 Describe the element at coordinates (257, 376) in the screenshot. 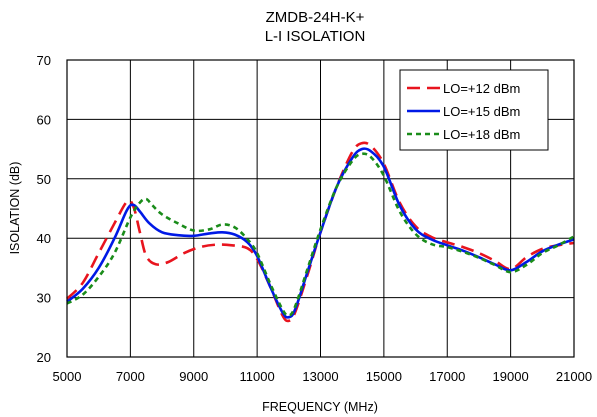

I see `x-tick-label: 11000` at that location.